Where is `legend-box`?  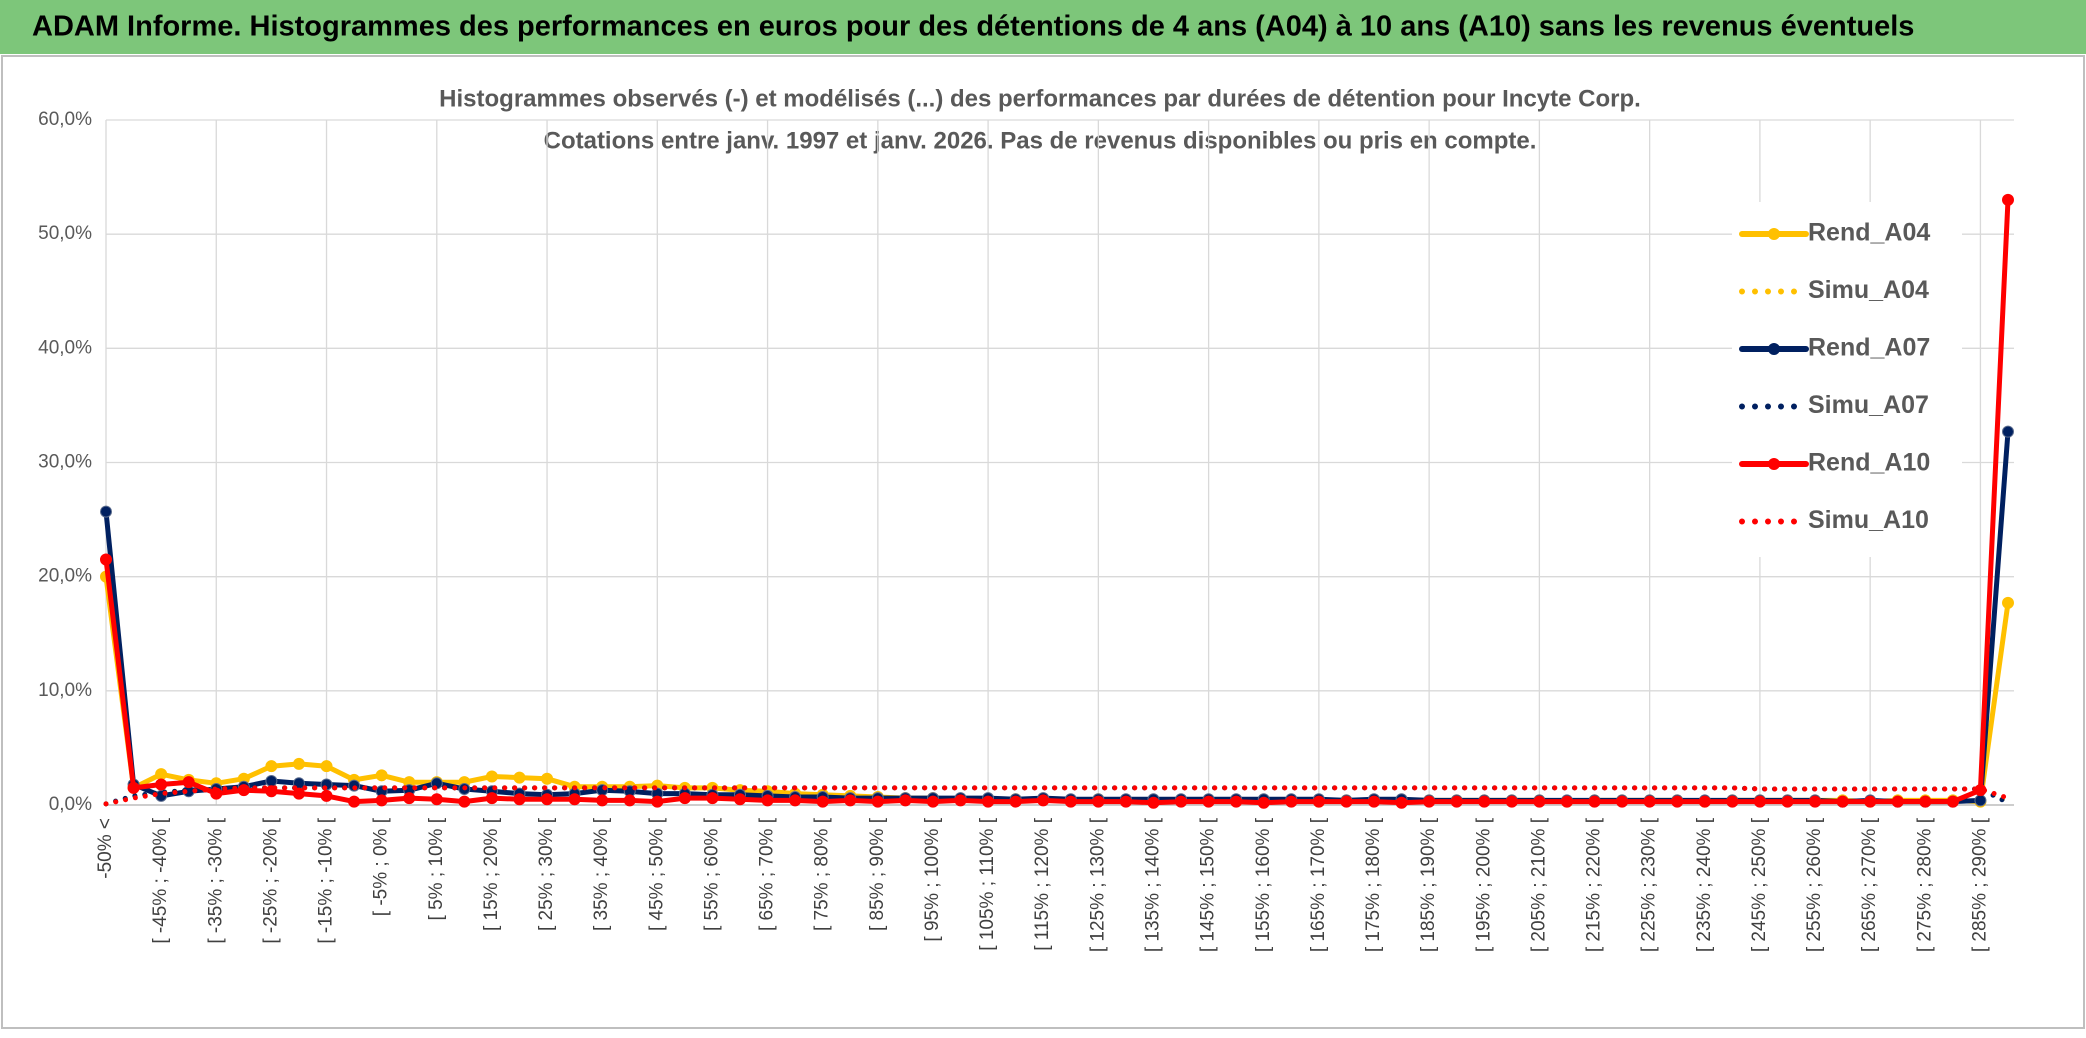
legend-box is located at coordinates (1847, 379).